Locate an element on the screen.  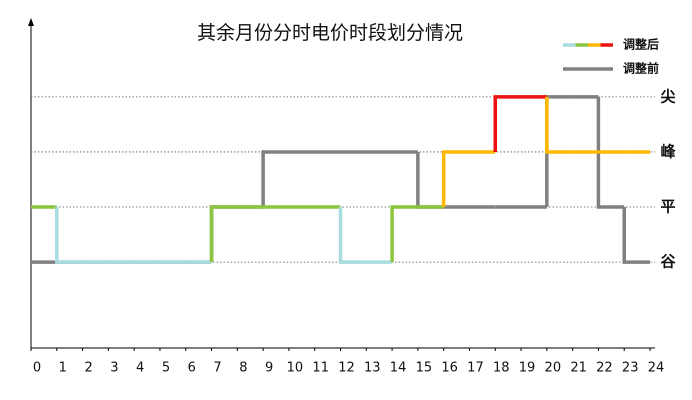
x-tick-label: 7 is located at coordinates (217, 368).